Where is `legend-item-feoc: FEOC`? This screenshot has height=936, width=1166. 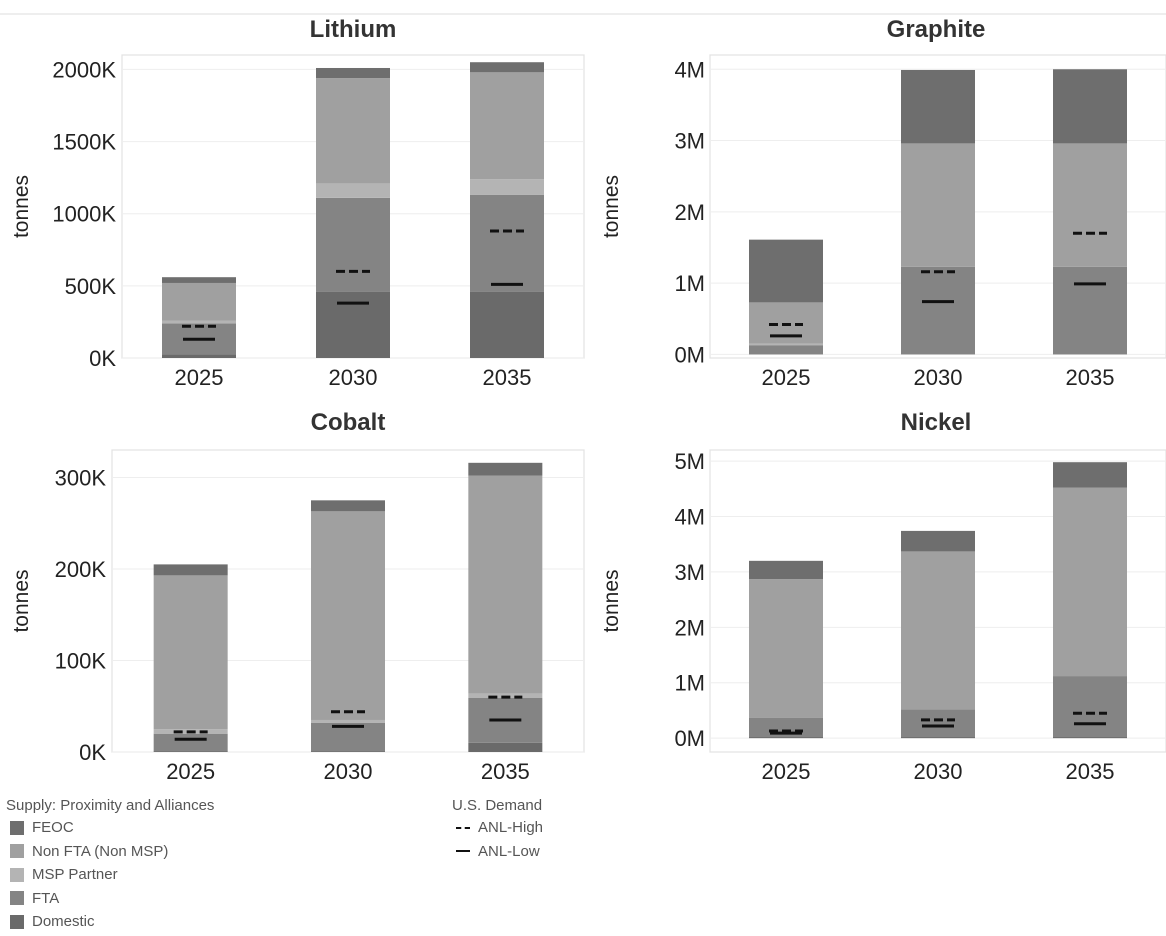
legend-item-feoc: FEOC is located at coordinates (110, 828).